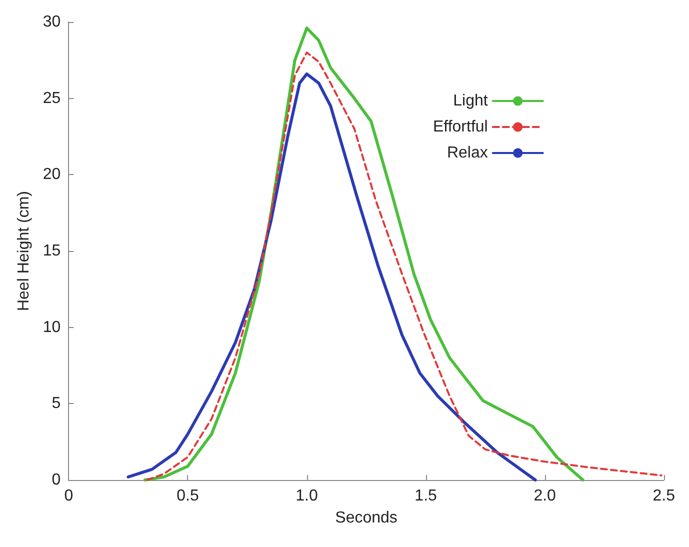 The height and width of the screenshot is (547, 689). I want to click on y-tick-label: 30, so click(51, 22).